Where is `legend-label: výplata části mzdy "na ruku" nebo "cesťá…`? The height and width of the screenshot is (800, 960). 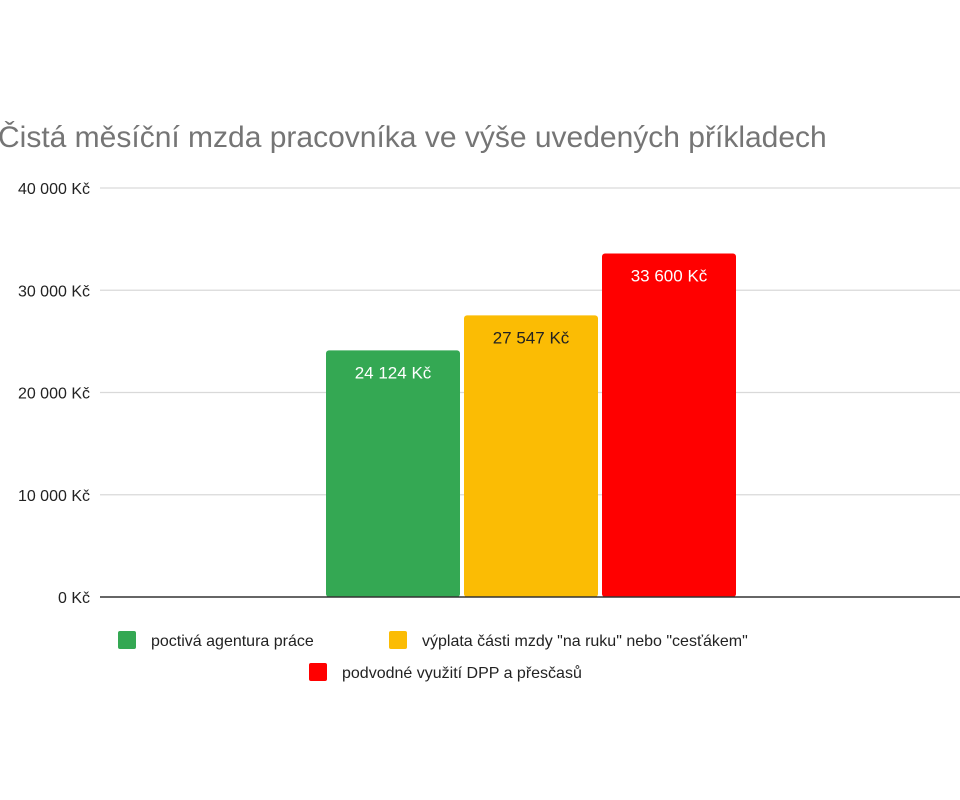 legend-label: výplata části mzdy "na ruku" nebo "cesťá… is located at coordinates (585, 641).